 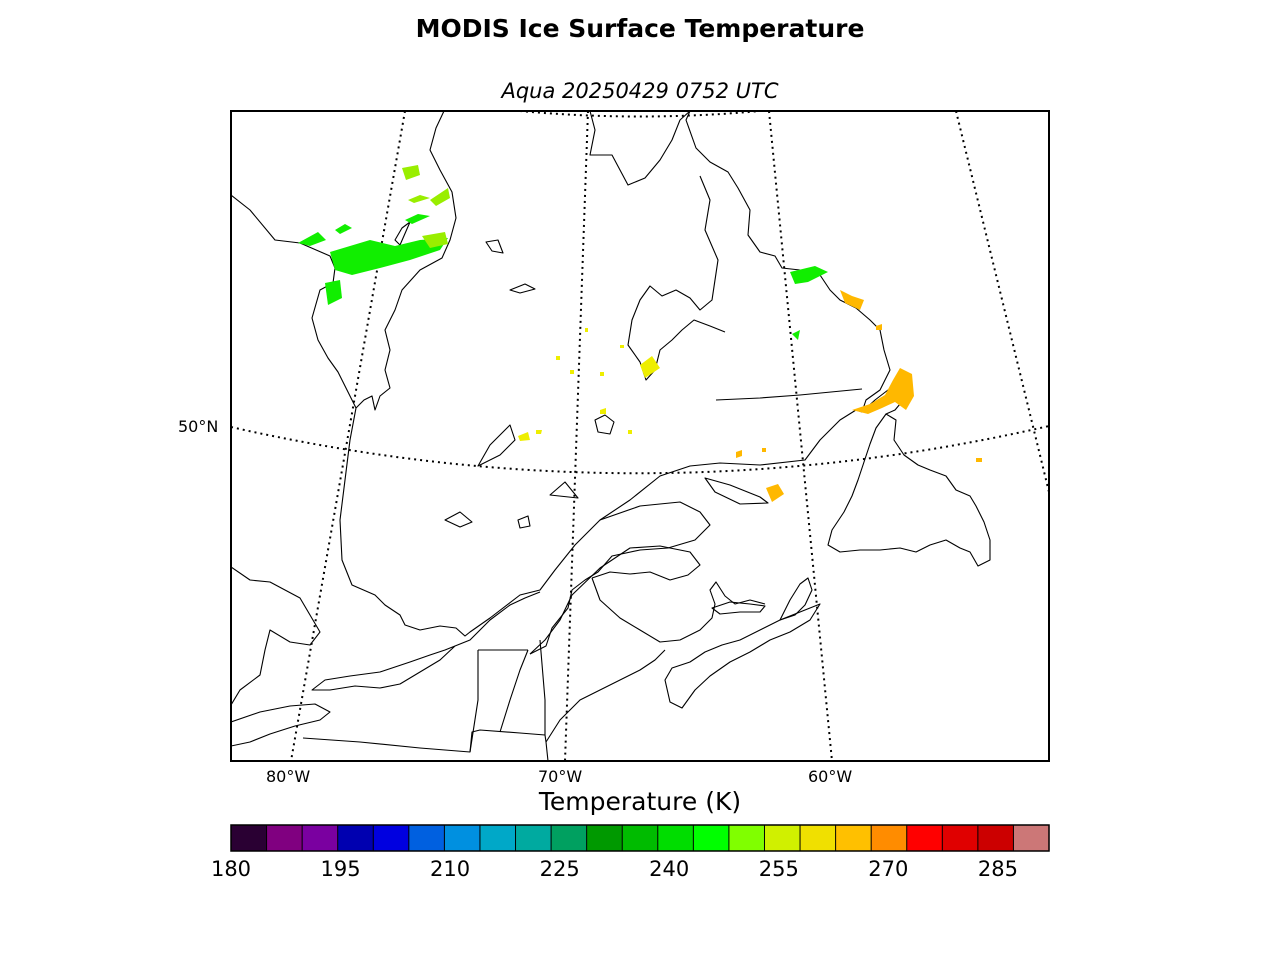 I want to click on colorbar-tick-label: 195, so click(x=340, y=869).